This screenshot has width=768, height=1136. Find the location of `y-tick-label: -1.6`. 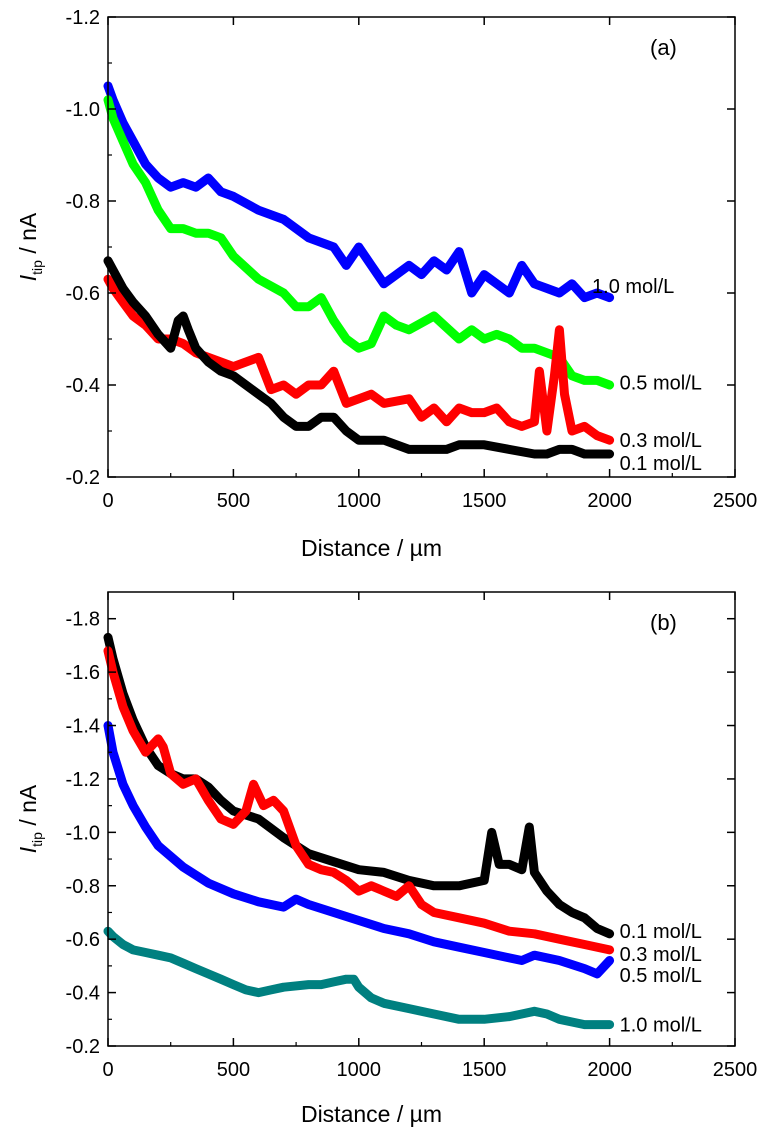

y-tick-label: -1.6 is located at coordinates (83, 673).